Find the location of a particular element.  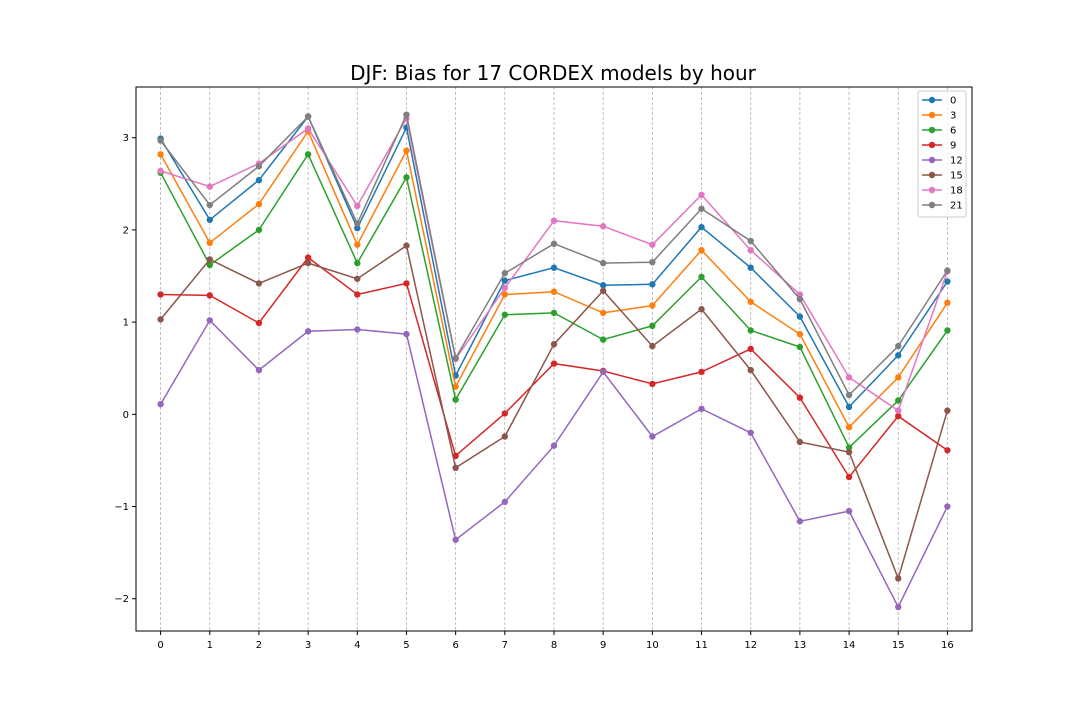

x-tick-label: 14 is located at coordinates (849, 645).